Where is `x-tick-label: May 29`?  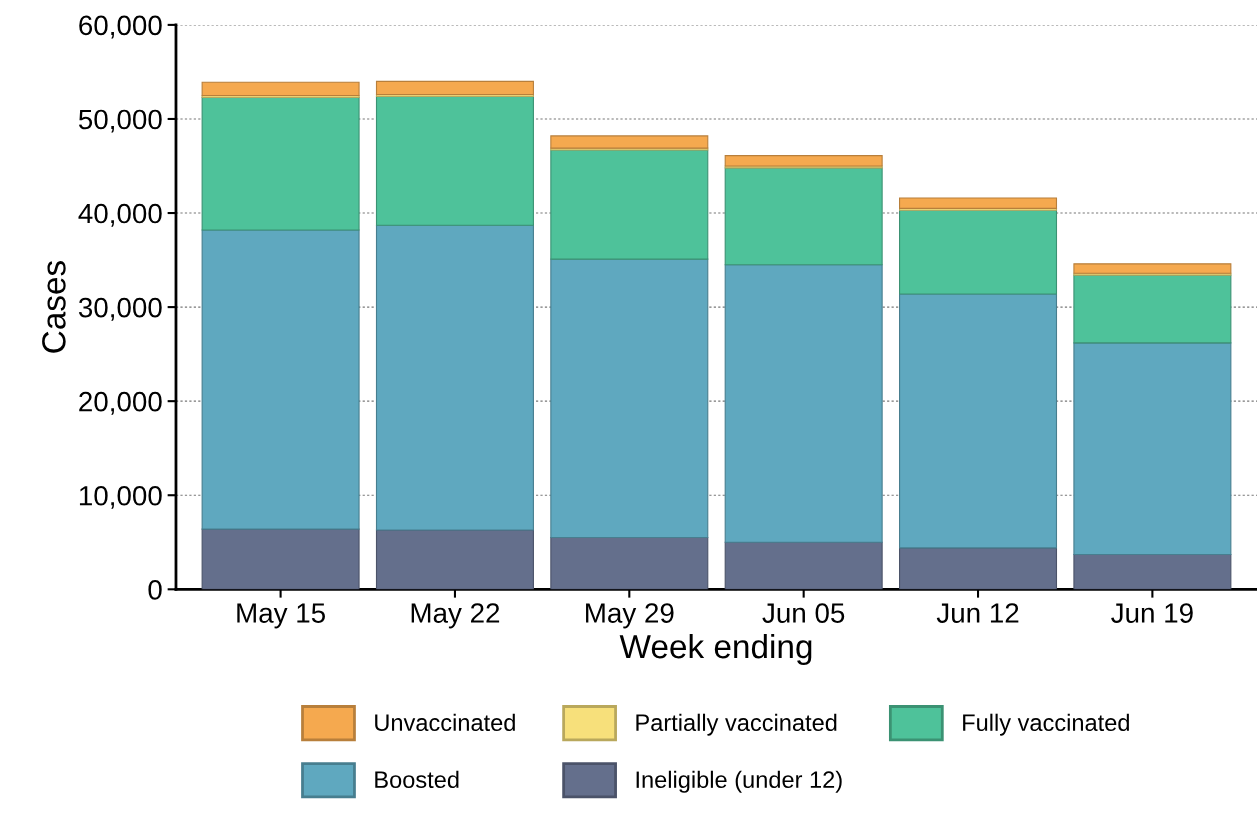
x-tick-label: May 29 is located at coordinates (630, 616).